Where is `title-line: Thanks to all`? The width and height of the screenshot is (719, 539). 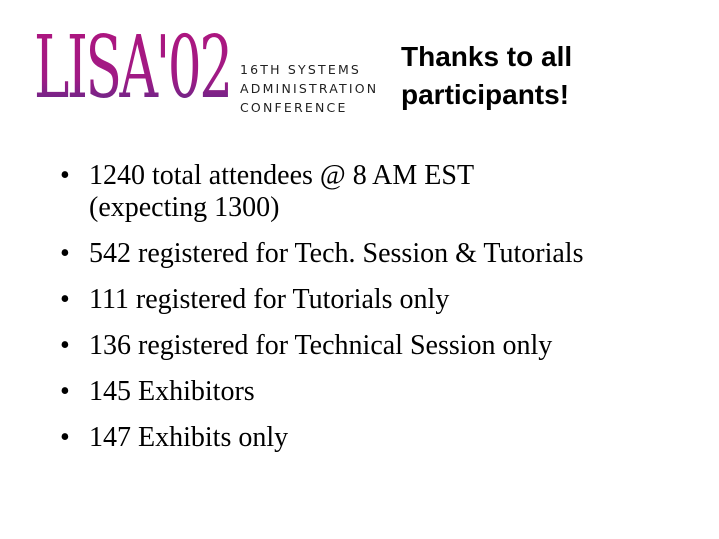
title-line: Thanks to all is located at coordinates (487, 56).